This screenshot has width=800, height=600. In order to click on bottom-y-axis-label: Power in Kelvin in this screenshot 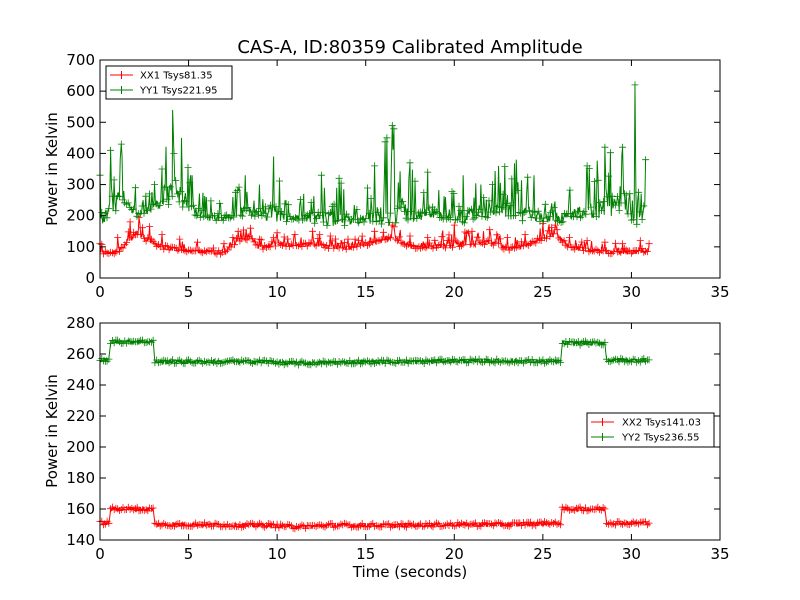, I will do `click(52, 431)`.